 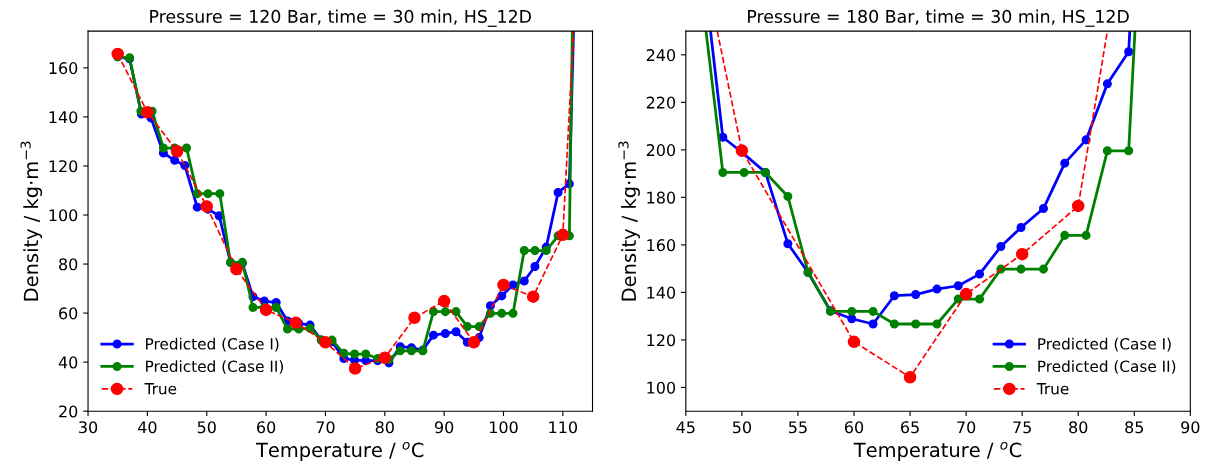 I want to click on x-tick-label: 45, so click(x=685, y=427).